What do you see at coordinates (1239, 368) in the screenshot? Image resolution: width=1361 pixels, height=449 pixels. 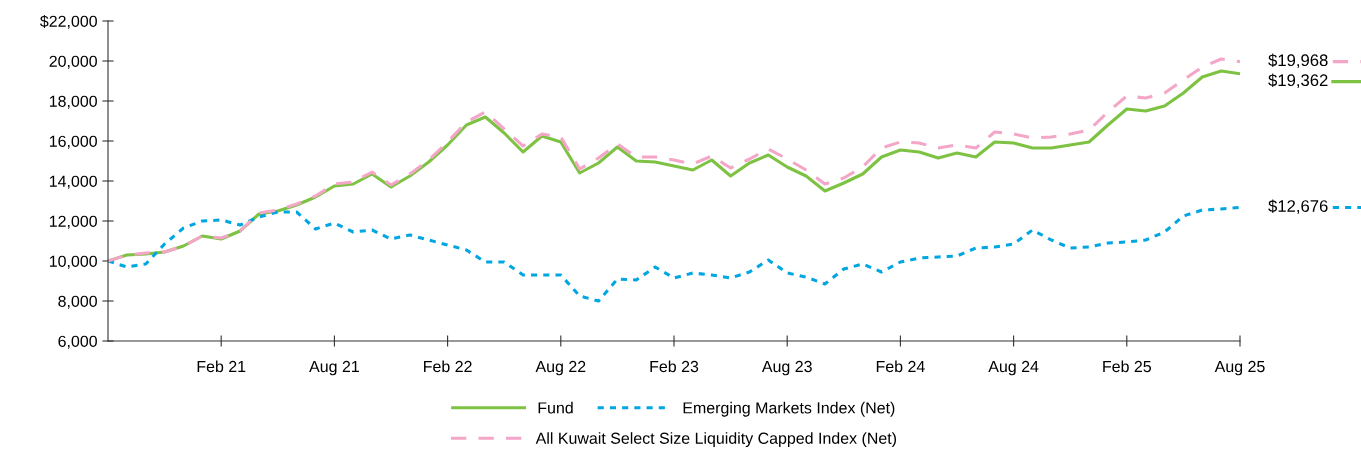 I see `x-tick-label: Aug 25` at bounding box center [1239, 368].